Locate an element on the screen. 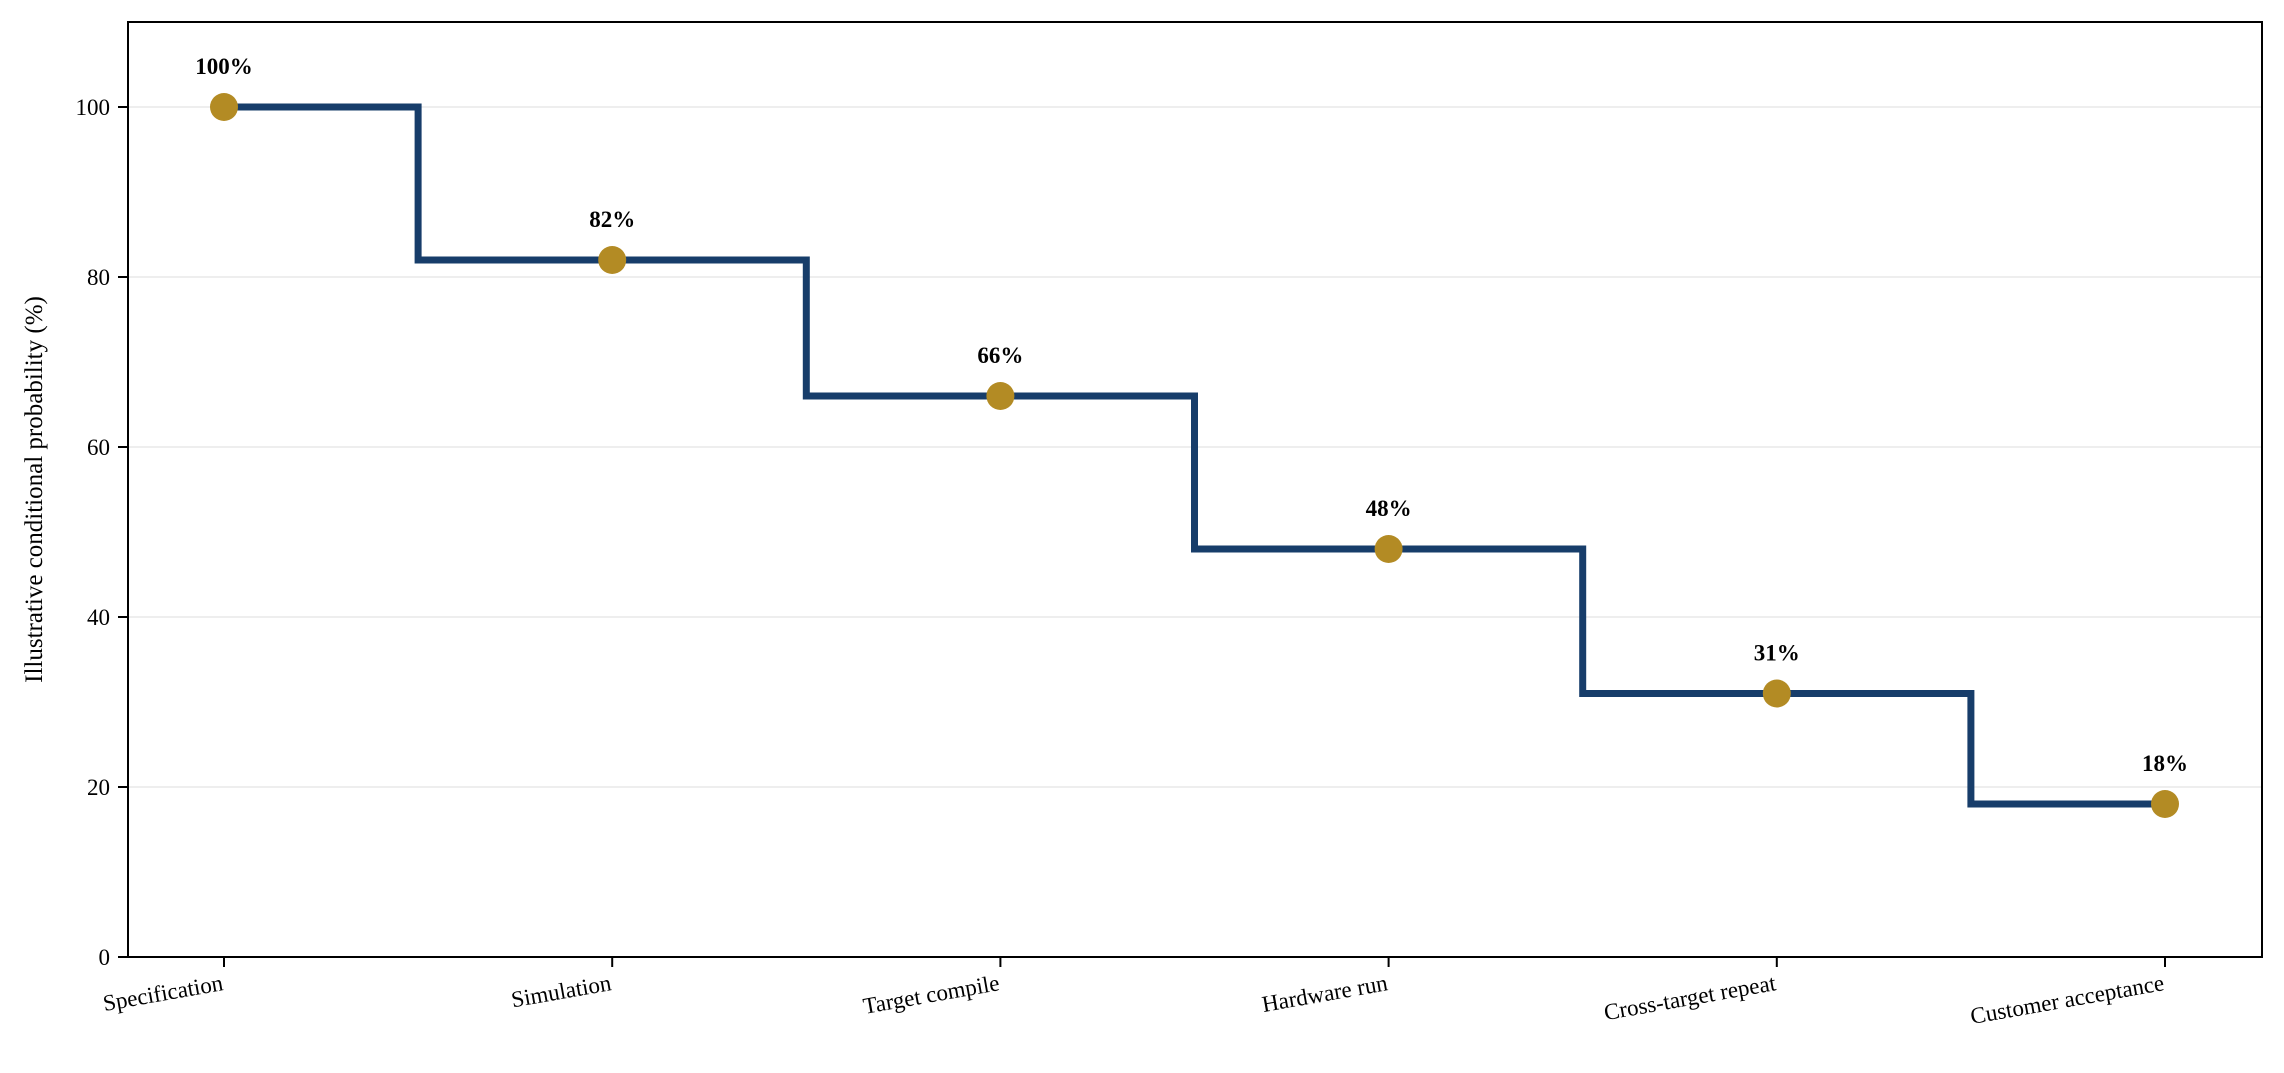 The width and height of the screenshot is (2284, 1073). data-label-5: 18% is located at coordinates (2165, 763).